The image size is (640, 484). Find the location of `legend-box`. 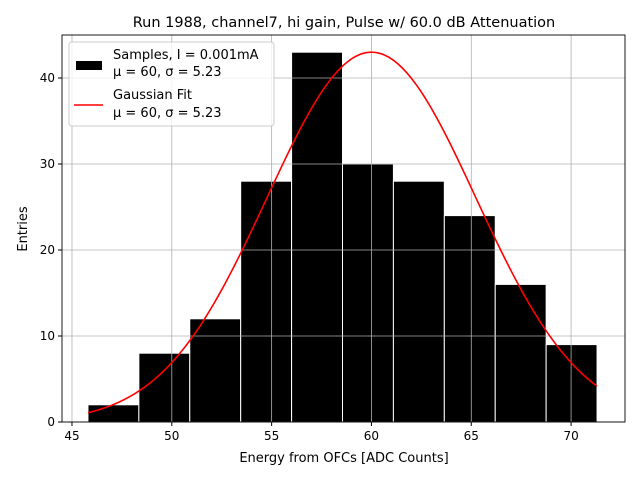

legend-box is located at coordinates (171, 84).